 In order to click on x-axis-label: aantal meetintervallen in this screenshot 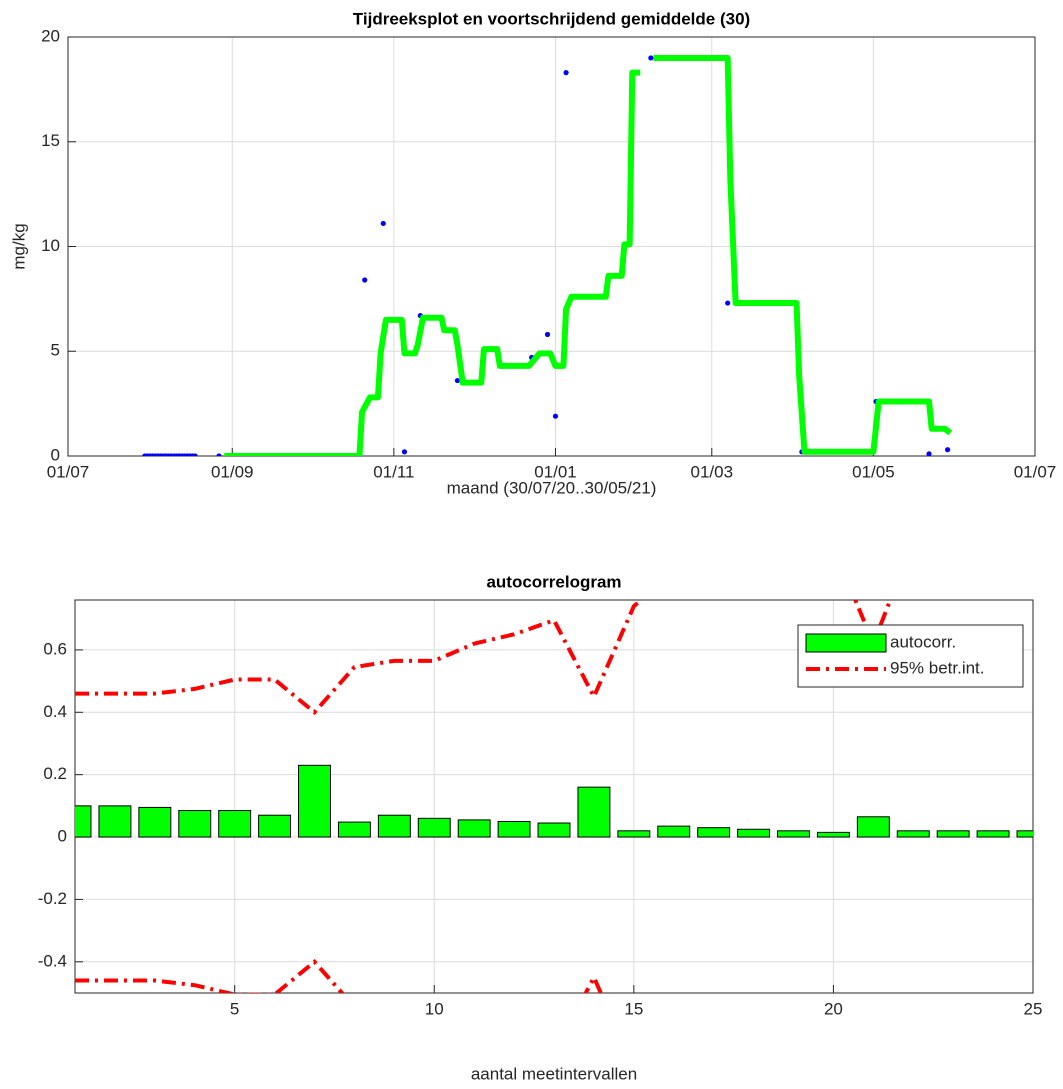, I will do `click(554, 1073)`.